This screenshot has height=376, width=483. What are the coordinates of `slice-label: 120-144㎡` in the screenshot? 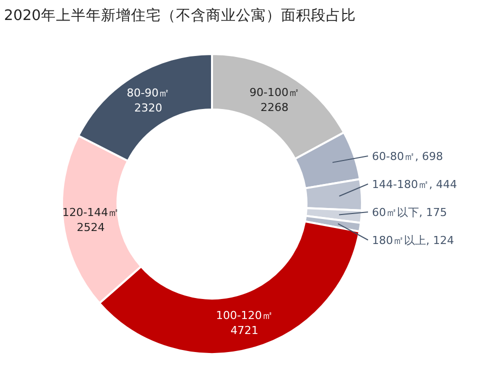 It's located at (91, 213).